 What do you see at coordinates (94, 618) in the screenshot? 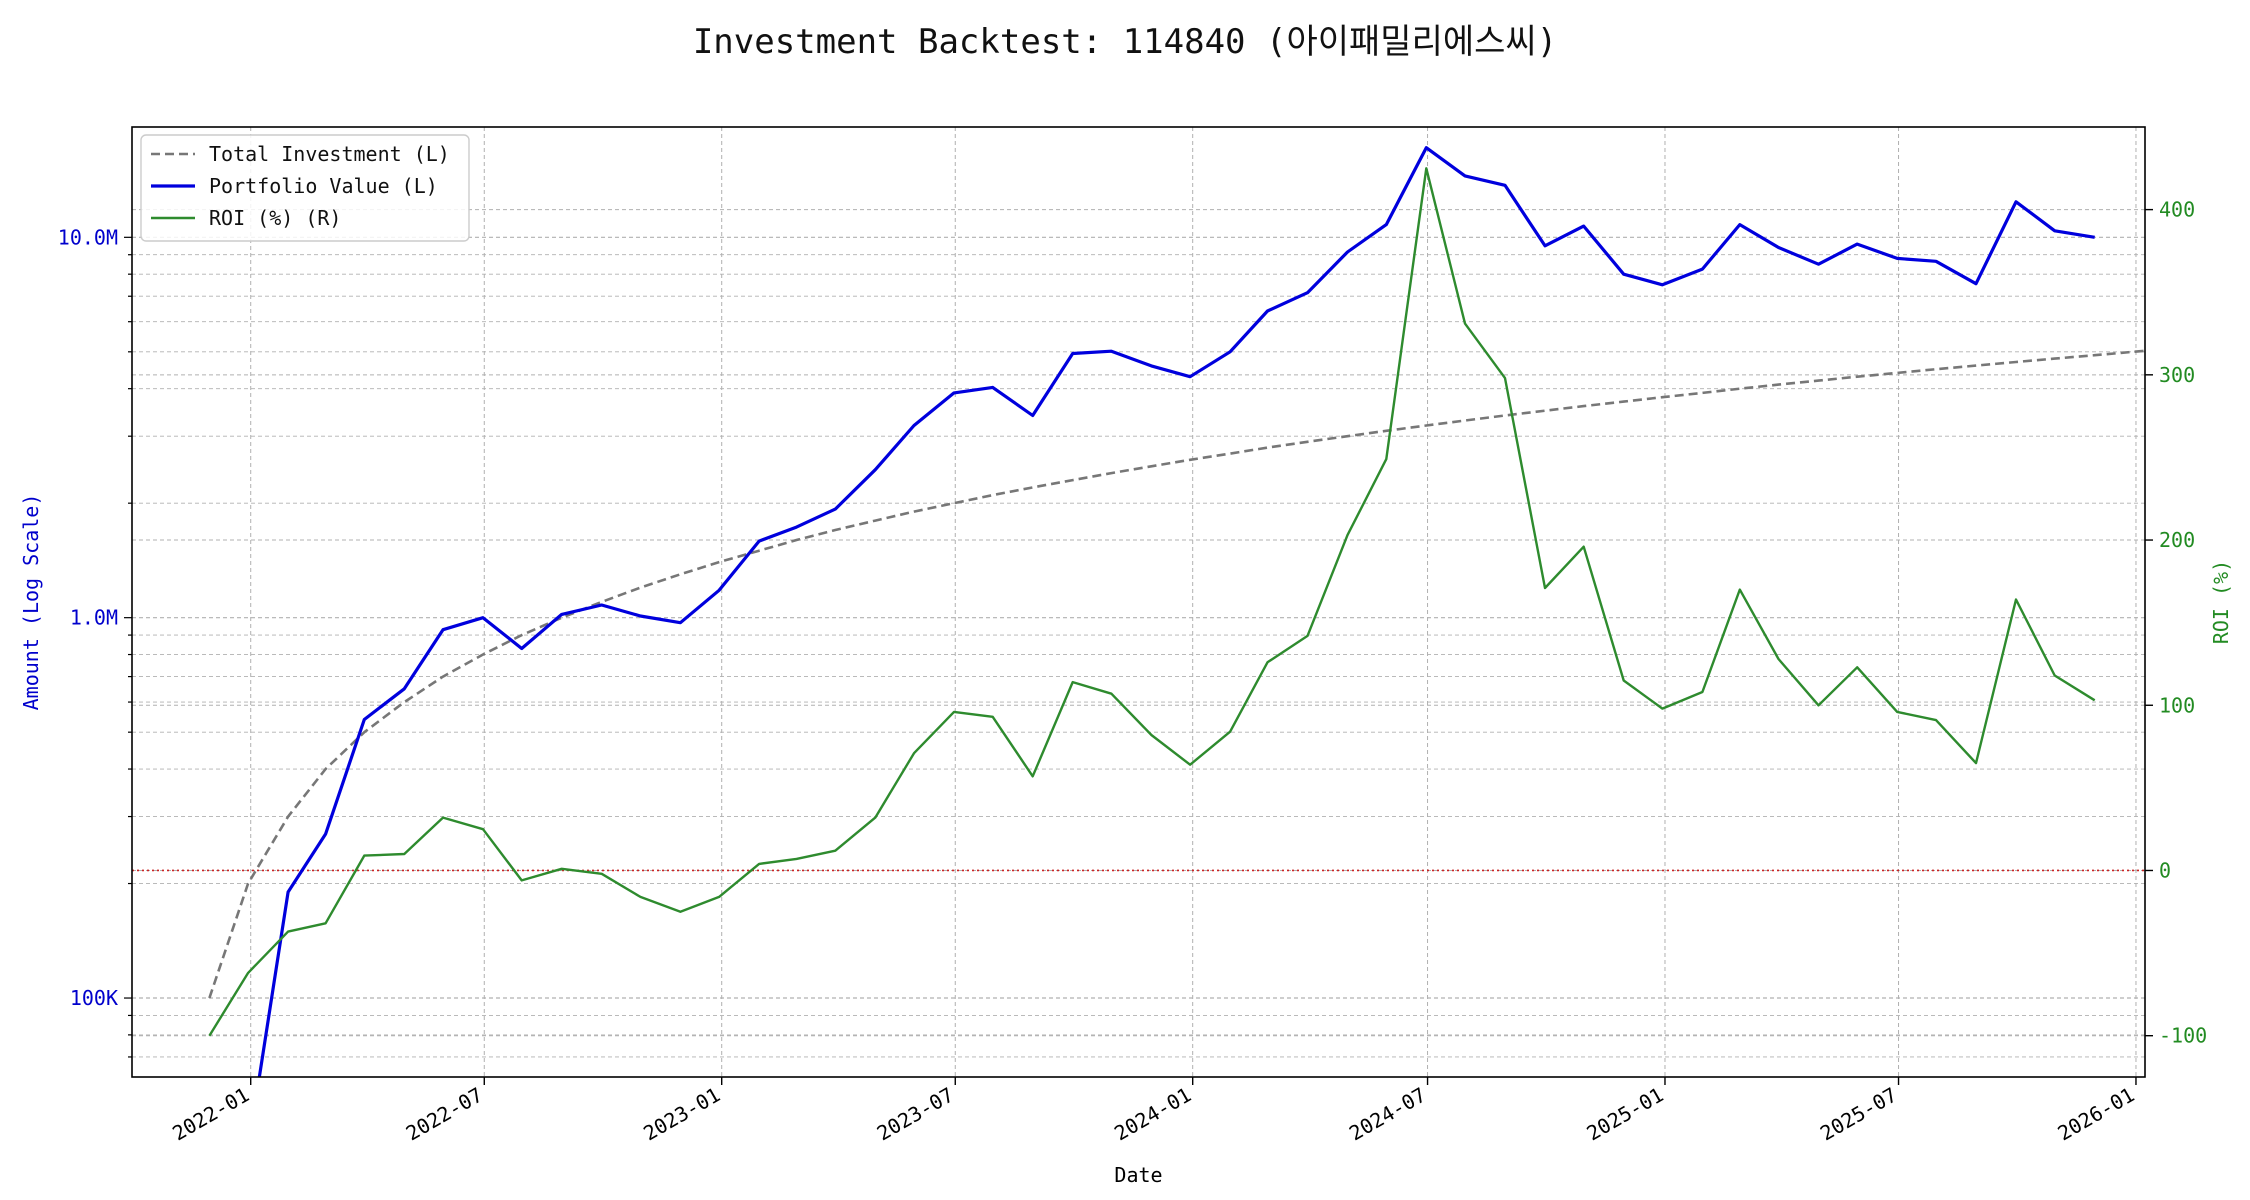
I see `y-left-tick-label: 1.0M` at bounding box center [94, 618].